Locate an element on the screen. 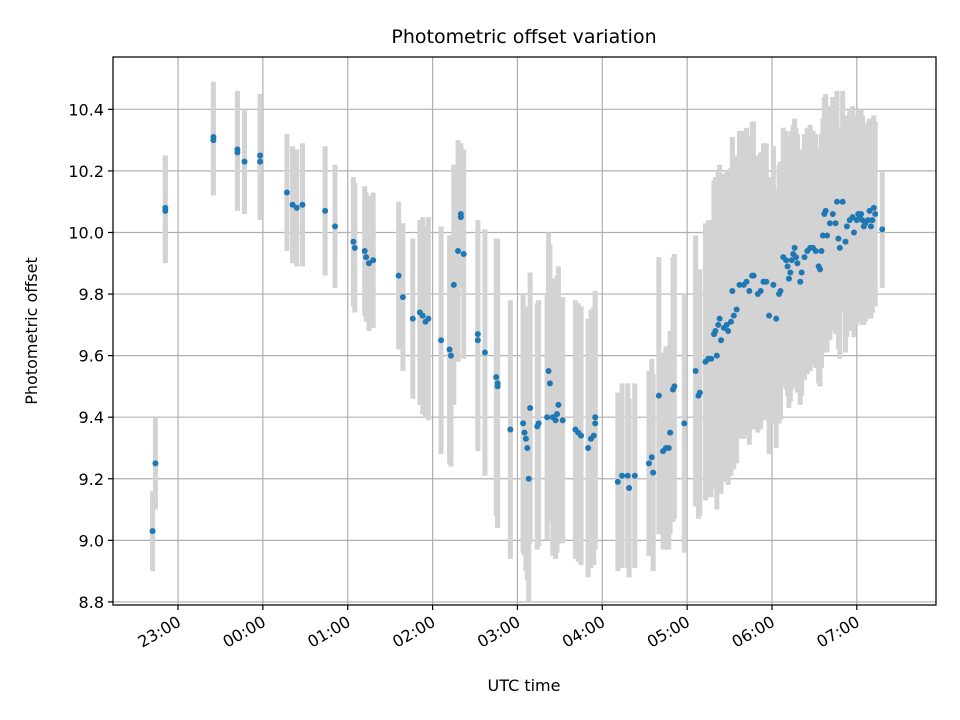  y-tick-label: 8.8 is located at coordinates (91, 602).